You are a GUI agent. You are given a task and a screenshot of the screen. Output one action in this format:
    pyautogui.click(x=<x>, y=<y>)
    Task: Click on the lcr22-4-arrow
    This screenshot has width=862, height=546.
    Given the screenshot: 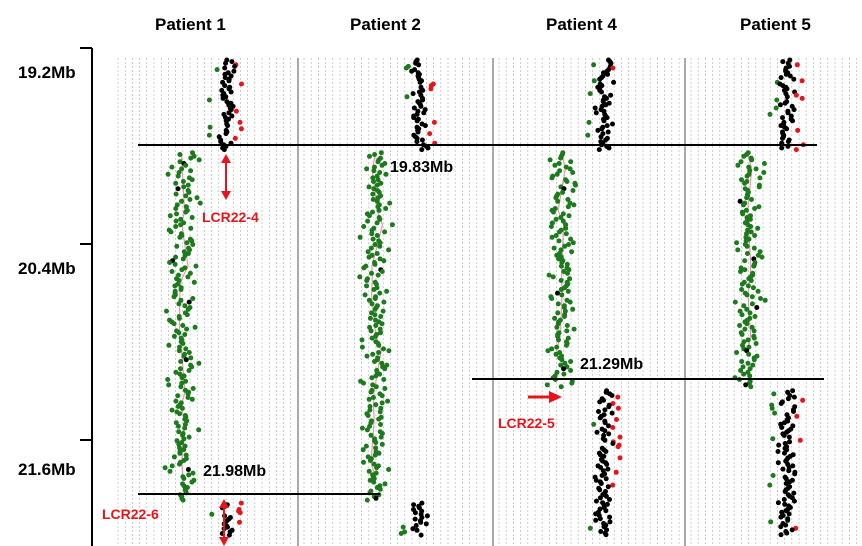 What is the action you would take?
    pyautogui.click(x=226, y=177)
    